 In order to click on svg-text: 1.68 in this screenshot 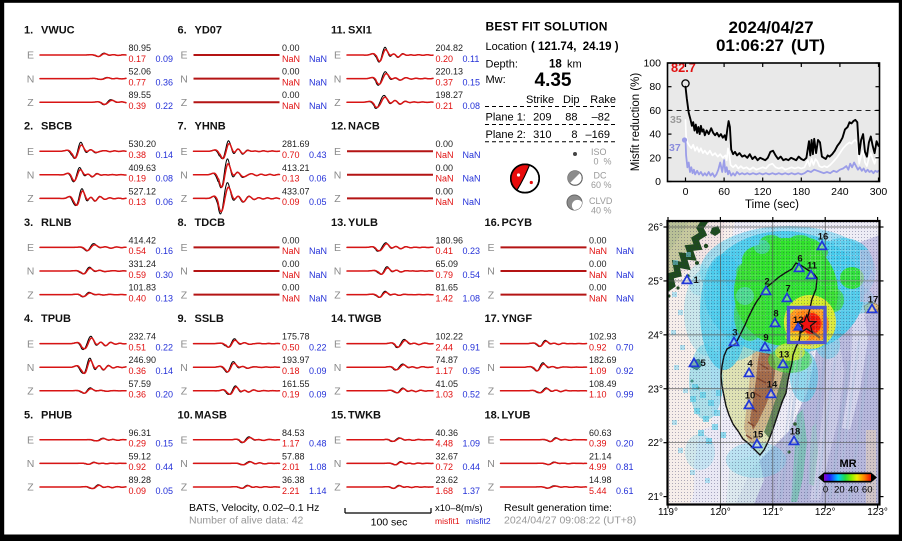, I will do `click(445, 491)`.